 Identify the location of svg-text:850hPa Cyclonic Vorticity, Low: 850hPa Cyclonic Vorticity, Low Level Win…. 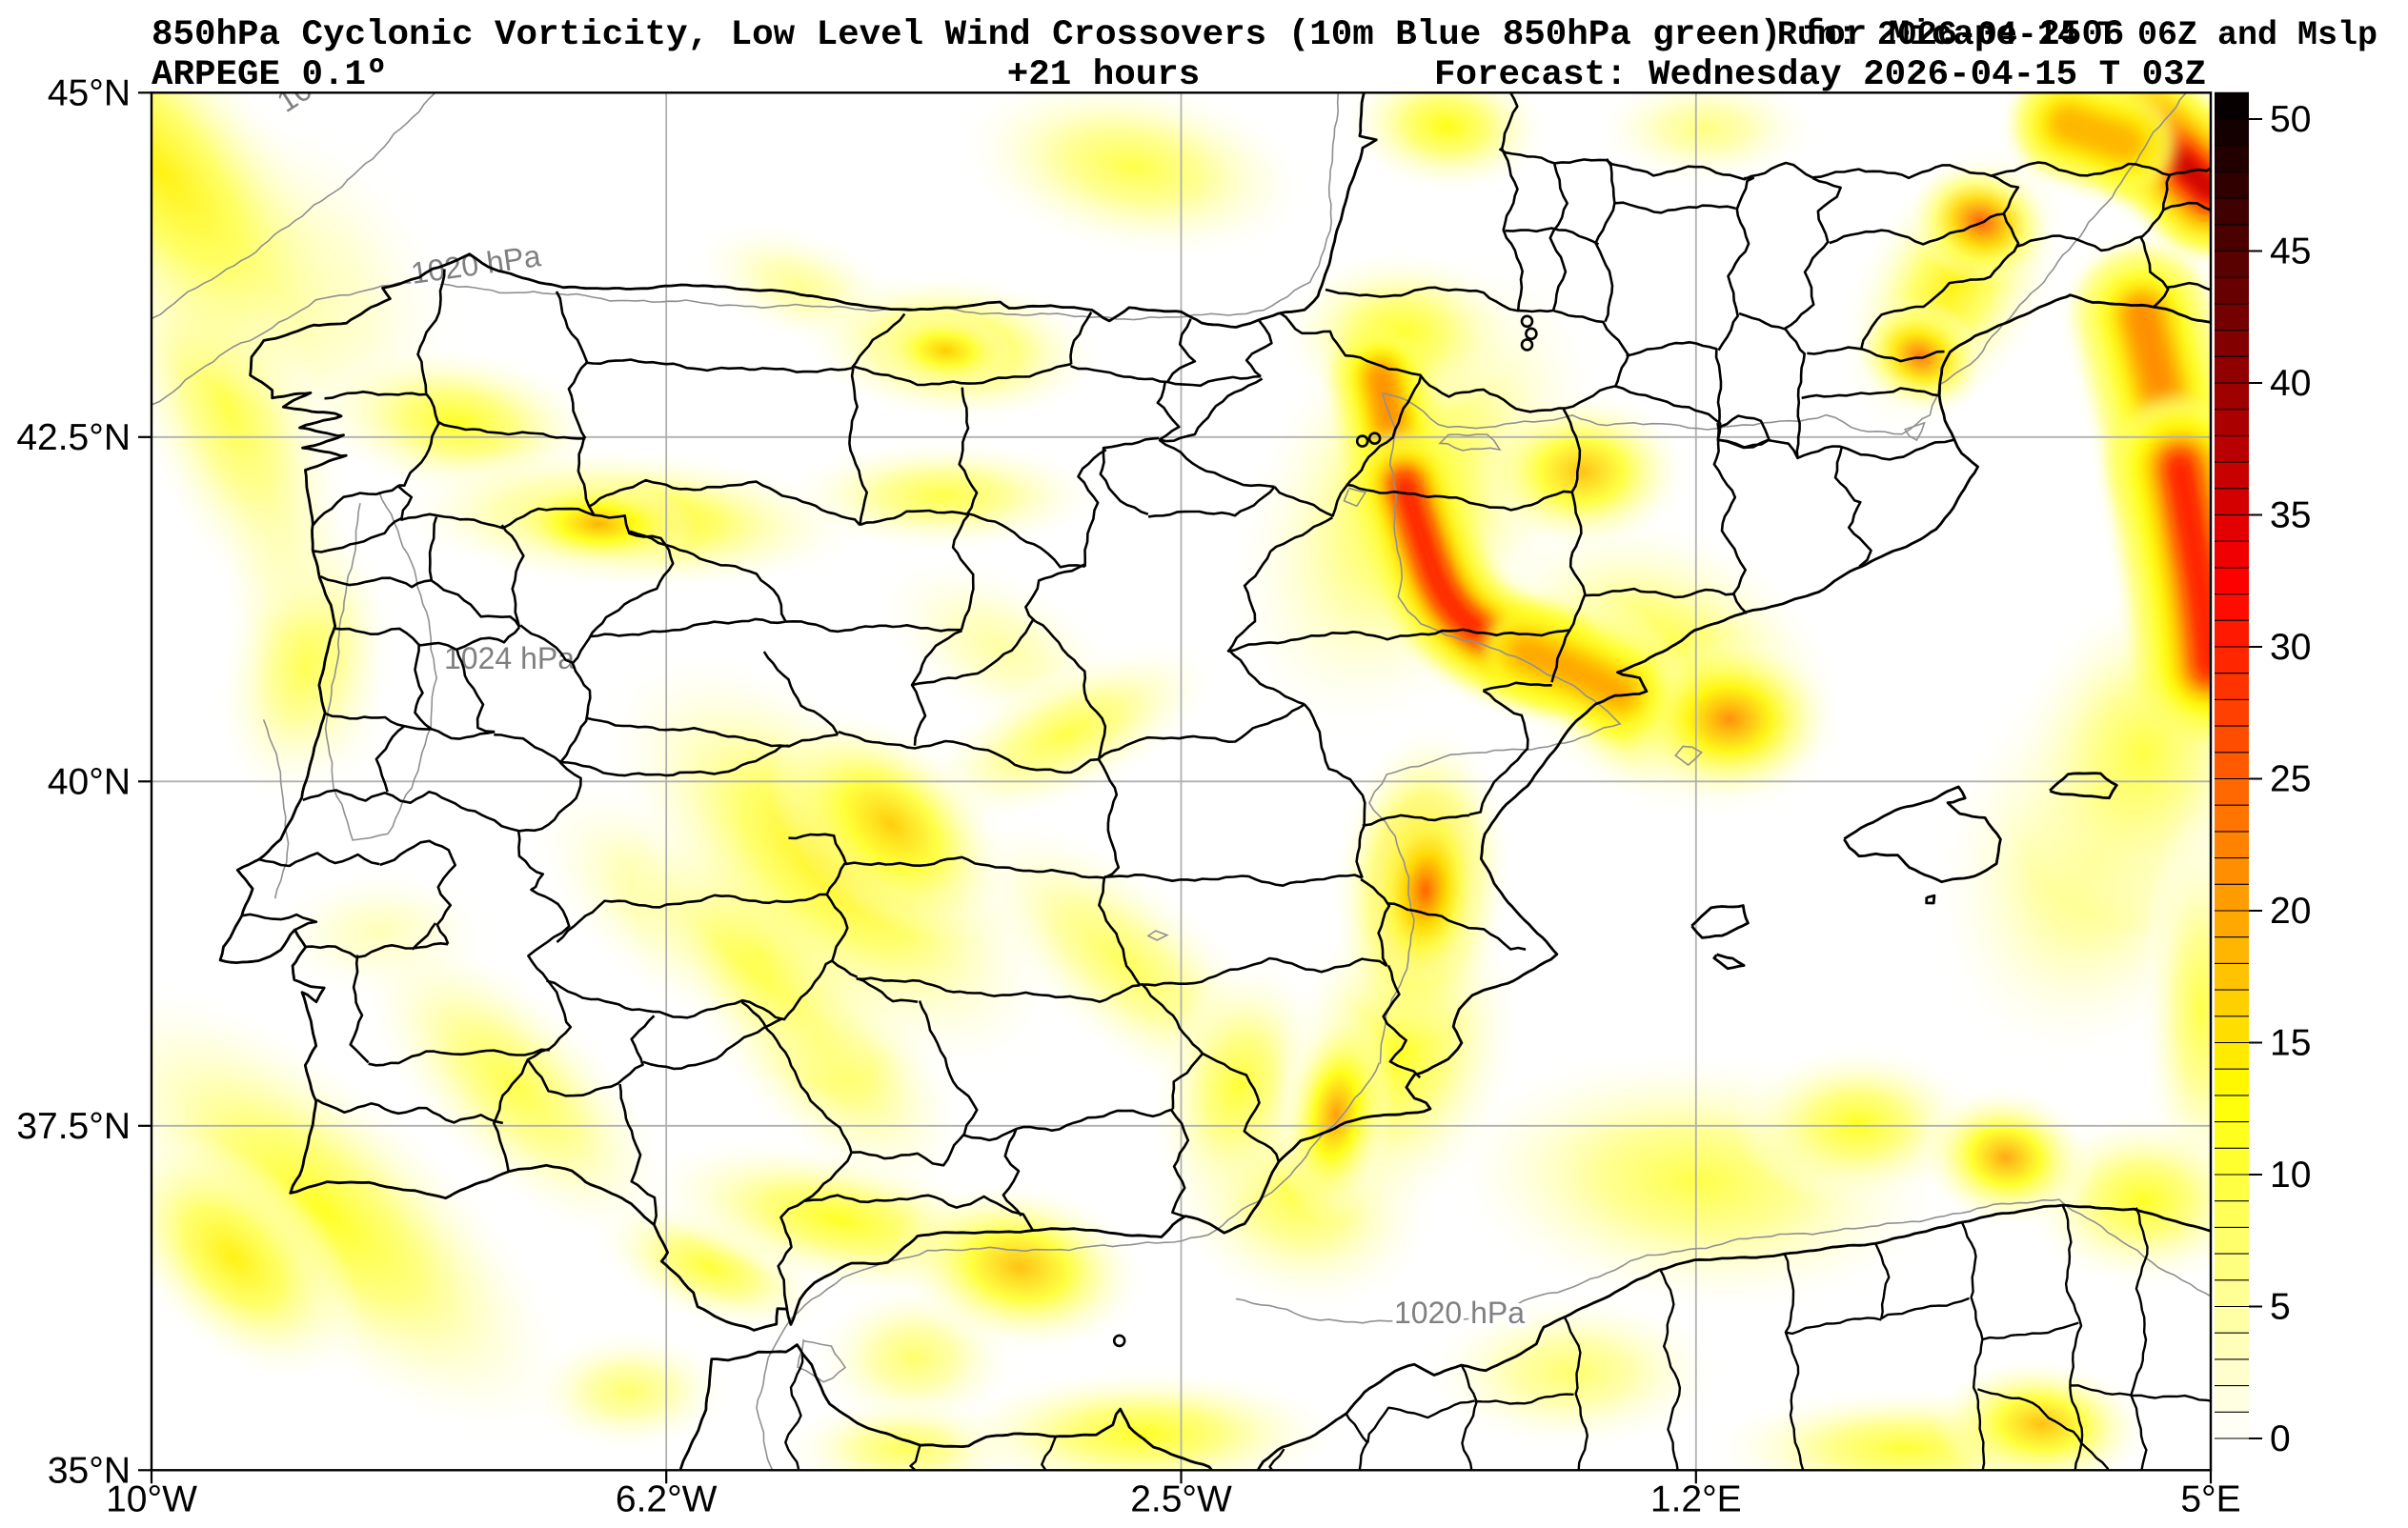
(1138, 35).